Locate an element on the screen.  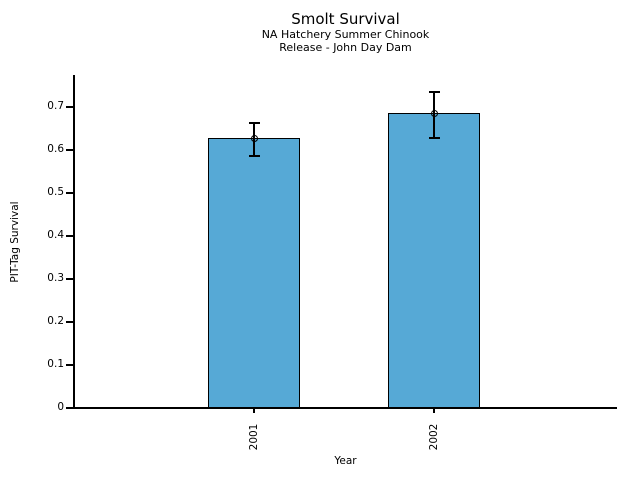
y-tick-label: 0.6 is located at coordinates (55, 149).